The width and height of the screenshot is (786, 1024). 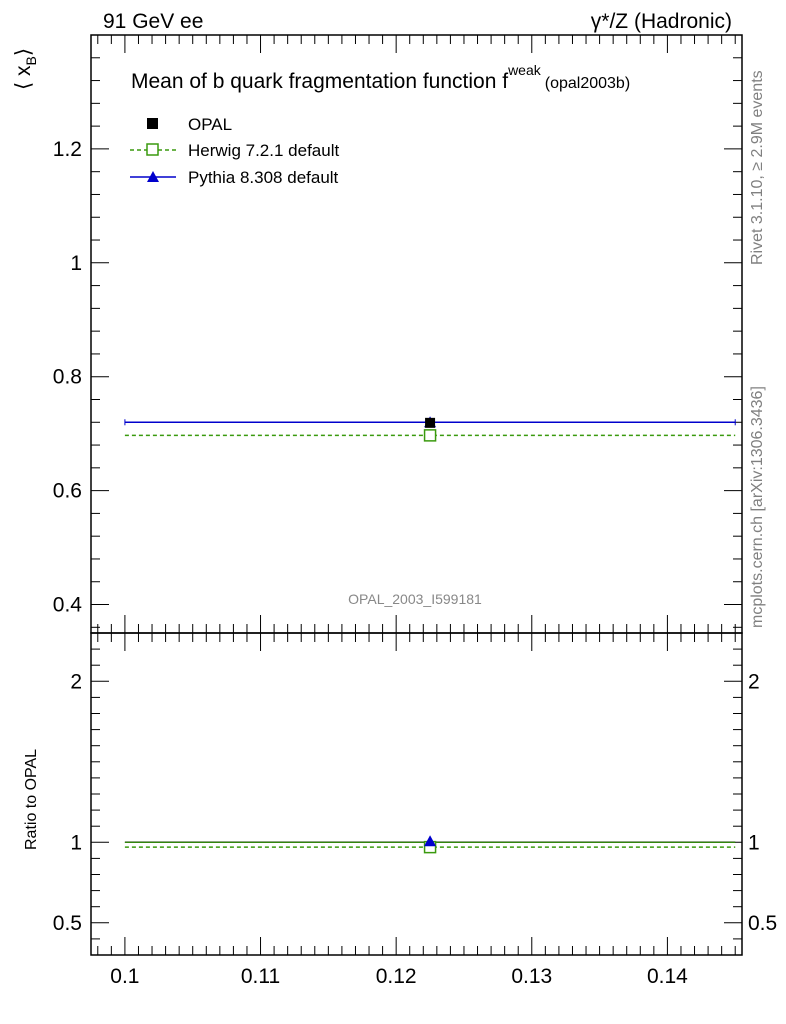 What do you see at coordinates (430, 841) in the screenshot?
I see `ratio-pythia-point` at bounding box center [430, 841].